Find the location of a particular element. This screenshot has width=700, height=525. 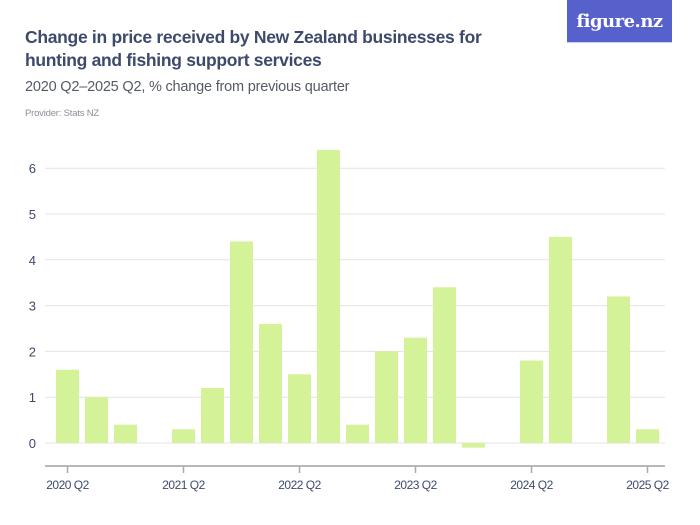

y-tick-label: 6 is located at coordinates (32, 168).